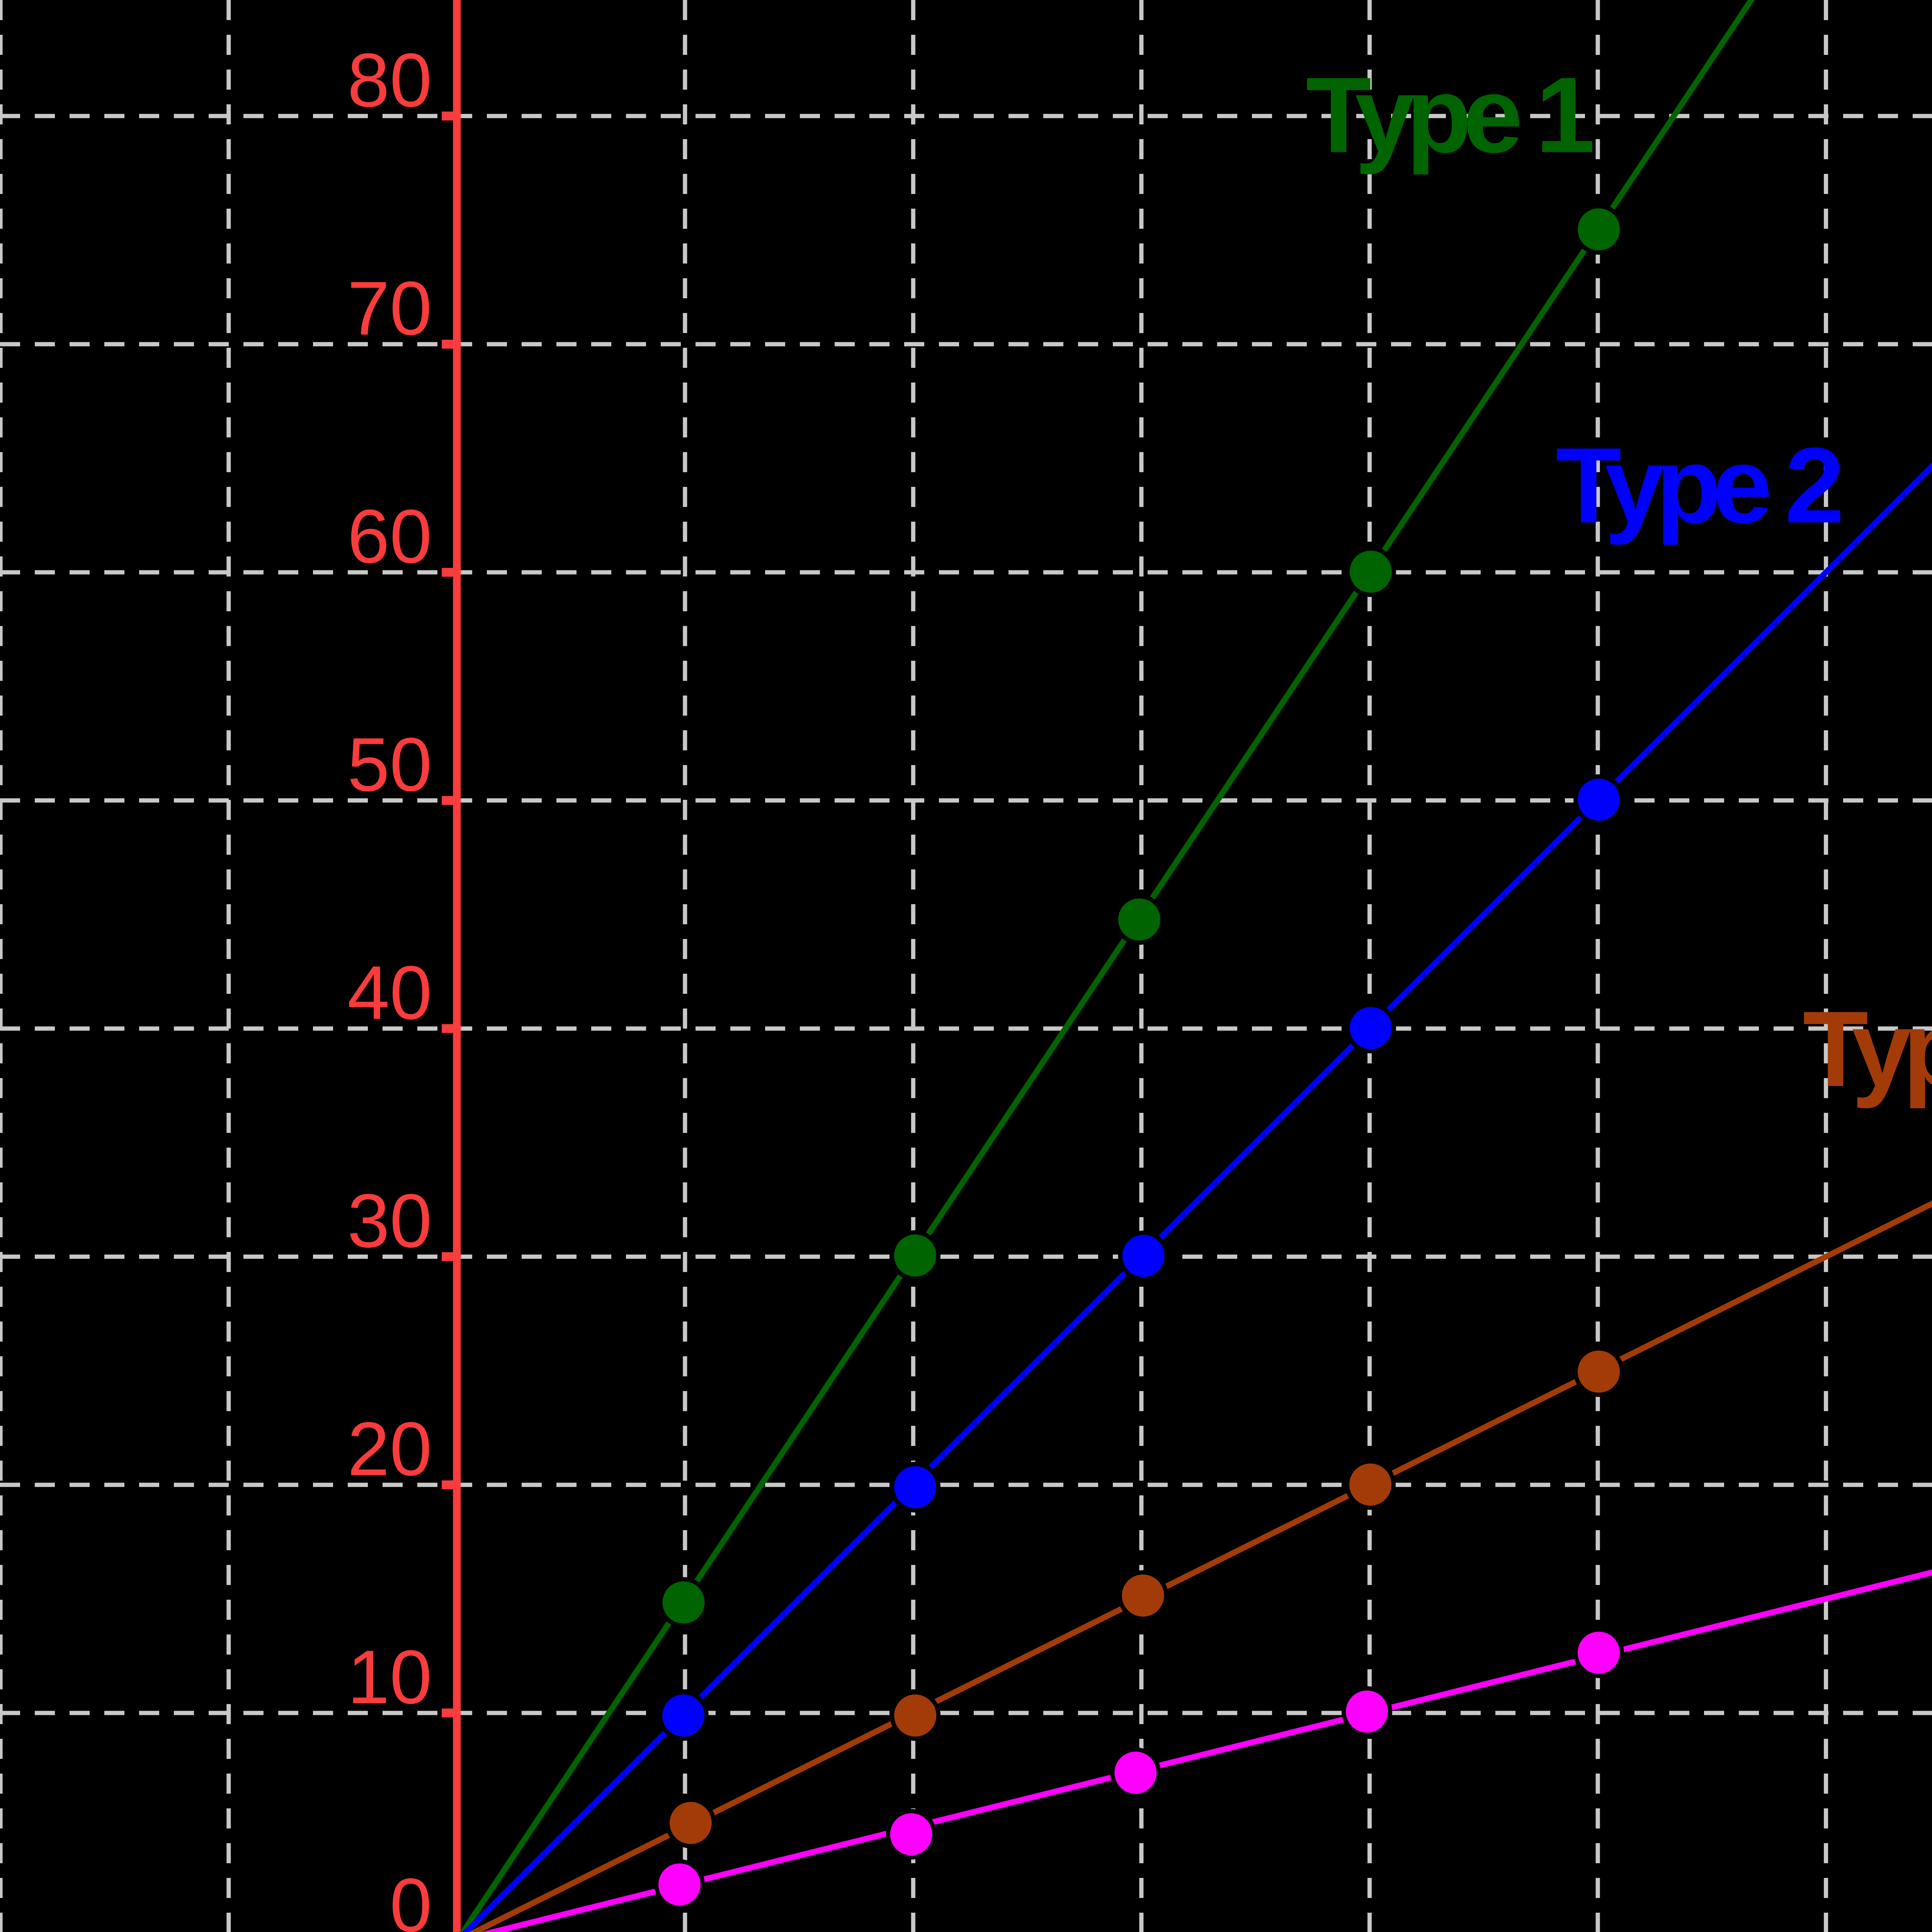 This screenshot has width=1932, height=1932. Describe the element at coordinates (390, 1676) in the screenshot. I see `svg-text: 10` at that location.